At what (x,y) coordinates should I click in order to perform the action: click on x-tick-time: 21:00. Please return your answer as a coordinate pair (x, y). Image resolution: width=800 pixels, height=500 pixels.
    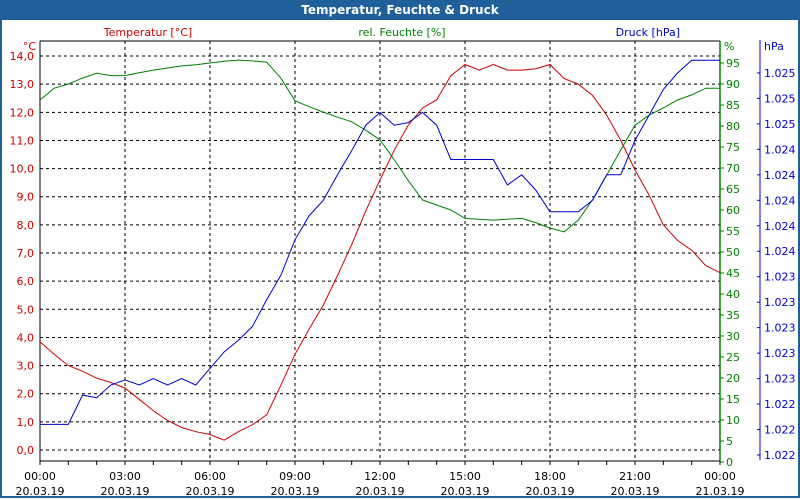
    Looking at the image, I should click on (635, 476).